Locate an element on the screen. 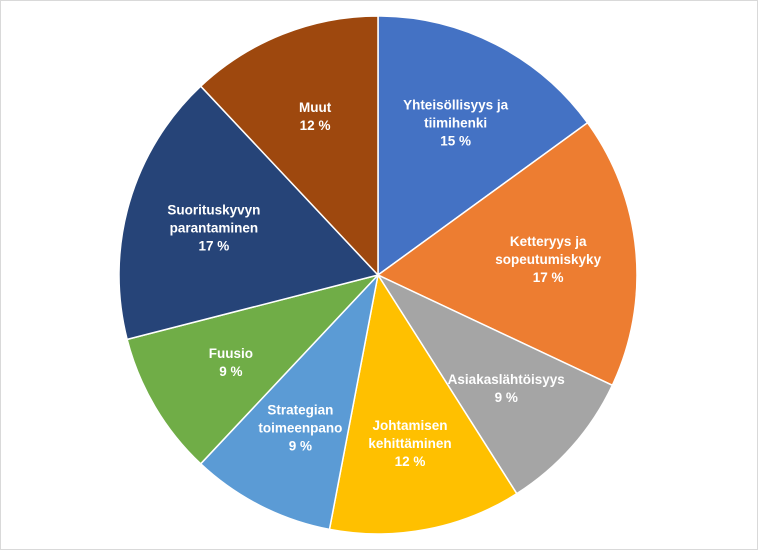  slice-label-3: Johtamisen kehittäminen 12 % is located at coordinates (409, 443).